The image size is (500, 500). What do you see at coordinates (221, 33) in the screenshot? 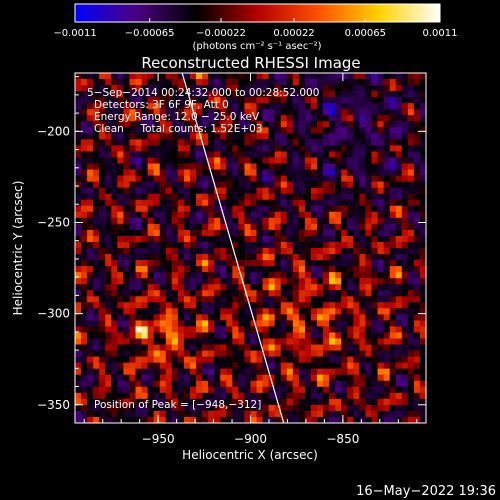
I see `colorbar-tick-label: −0.00022` at bounding box center [221, 33].